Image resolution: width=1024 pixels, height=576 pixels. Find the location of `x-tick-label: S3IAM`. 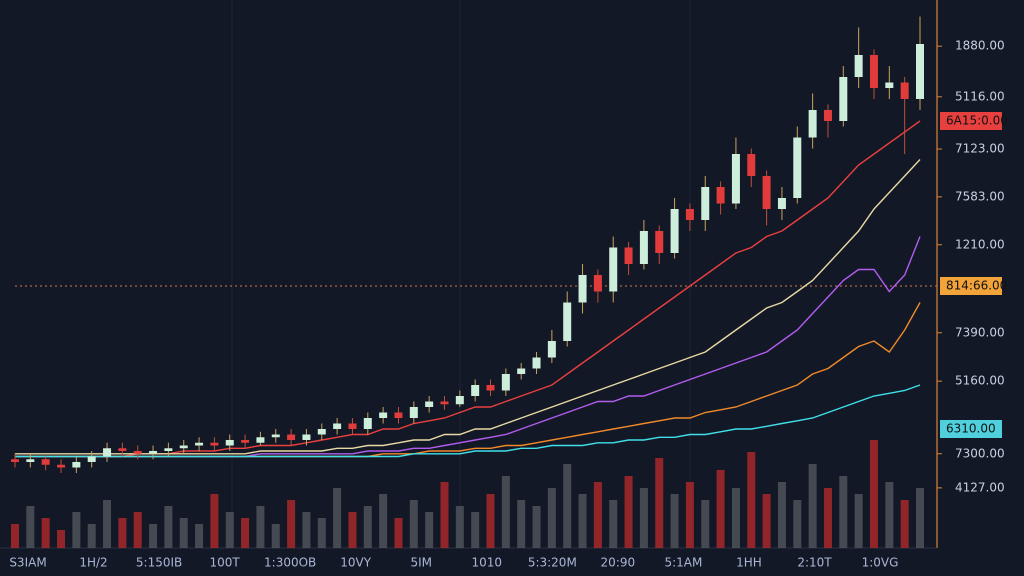

x-tick-label: S3IAM is located at coordinates (27, 563).